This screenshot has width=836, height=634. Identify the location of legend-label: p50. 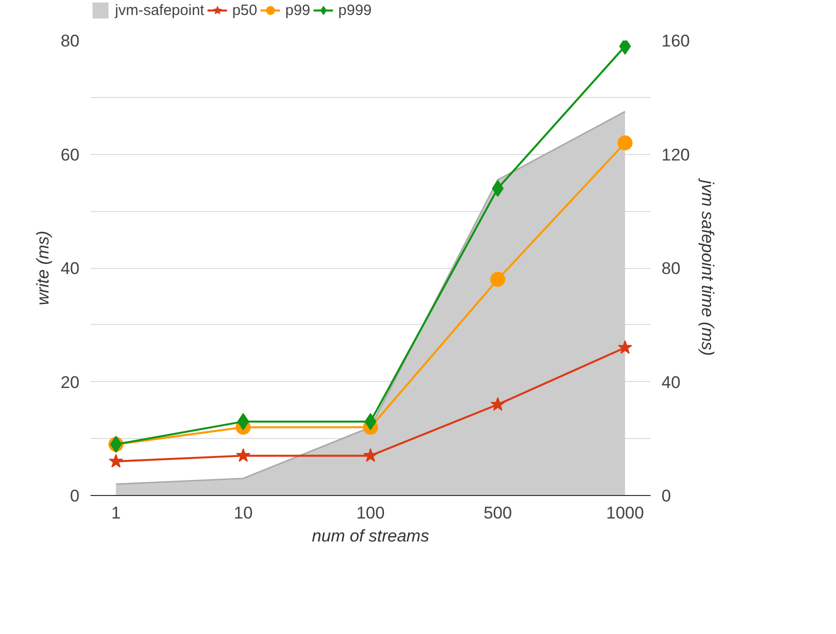
(245, 10).